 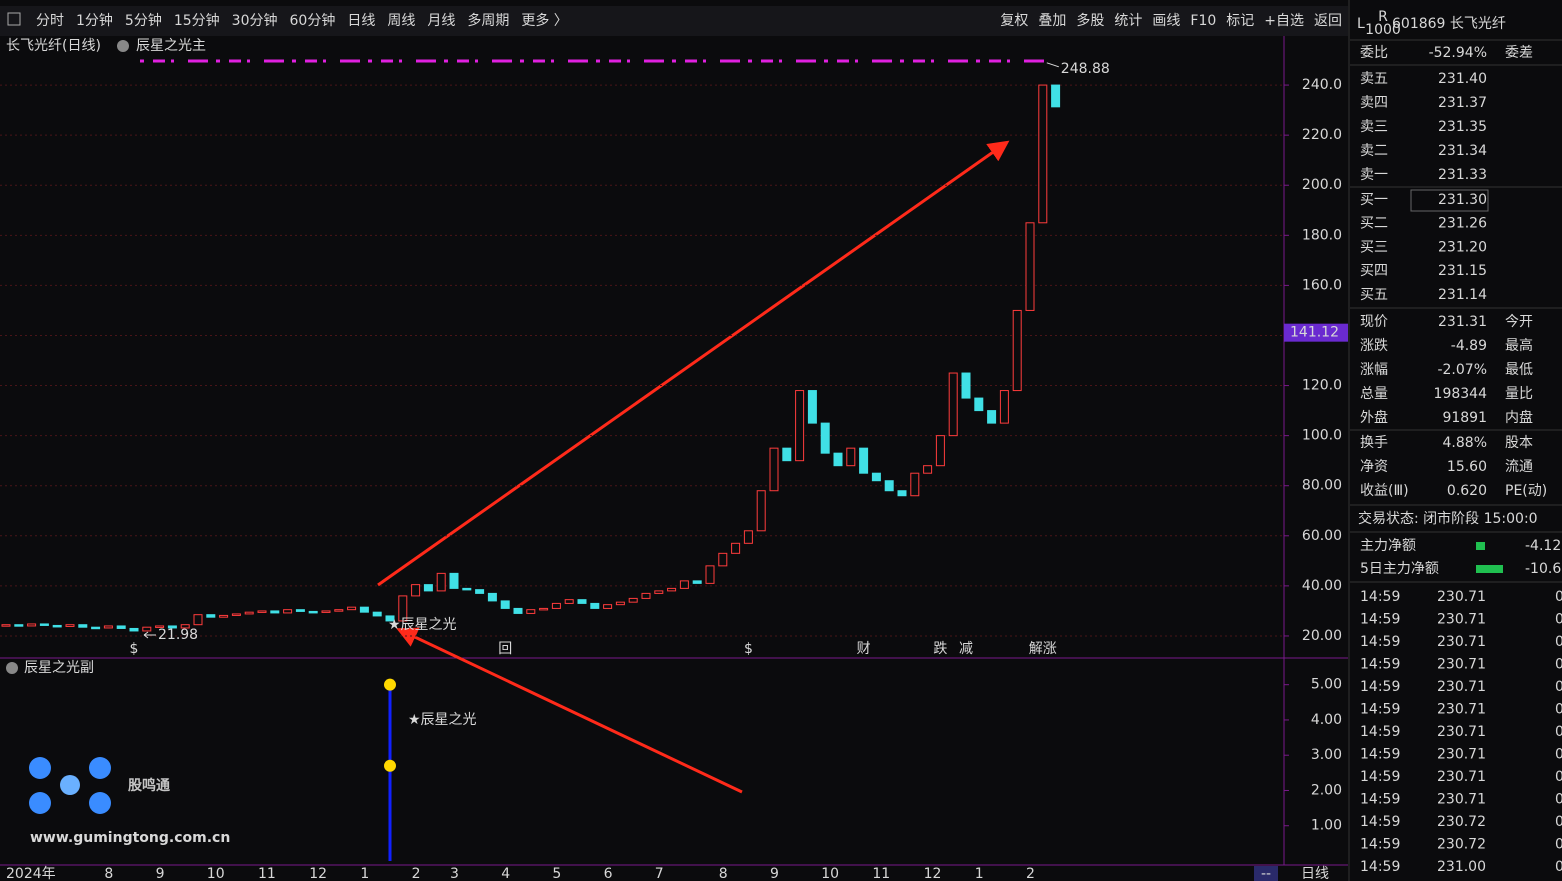 What do you see at coordinates (1519, 370) in the screenshot?
I see `quote-label: 最低` at bounding box center [1519, 370].